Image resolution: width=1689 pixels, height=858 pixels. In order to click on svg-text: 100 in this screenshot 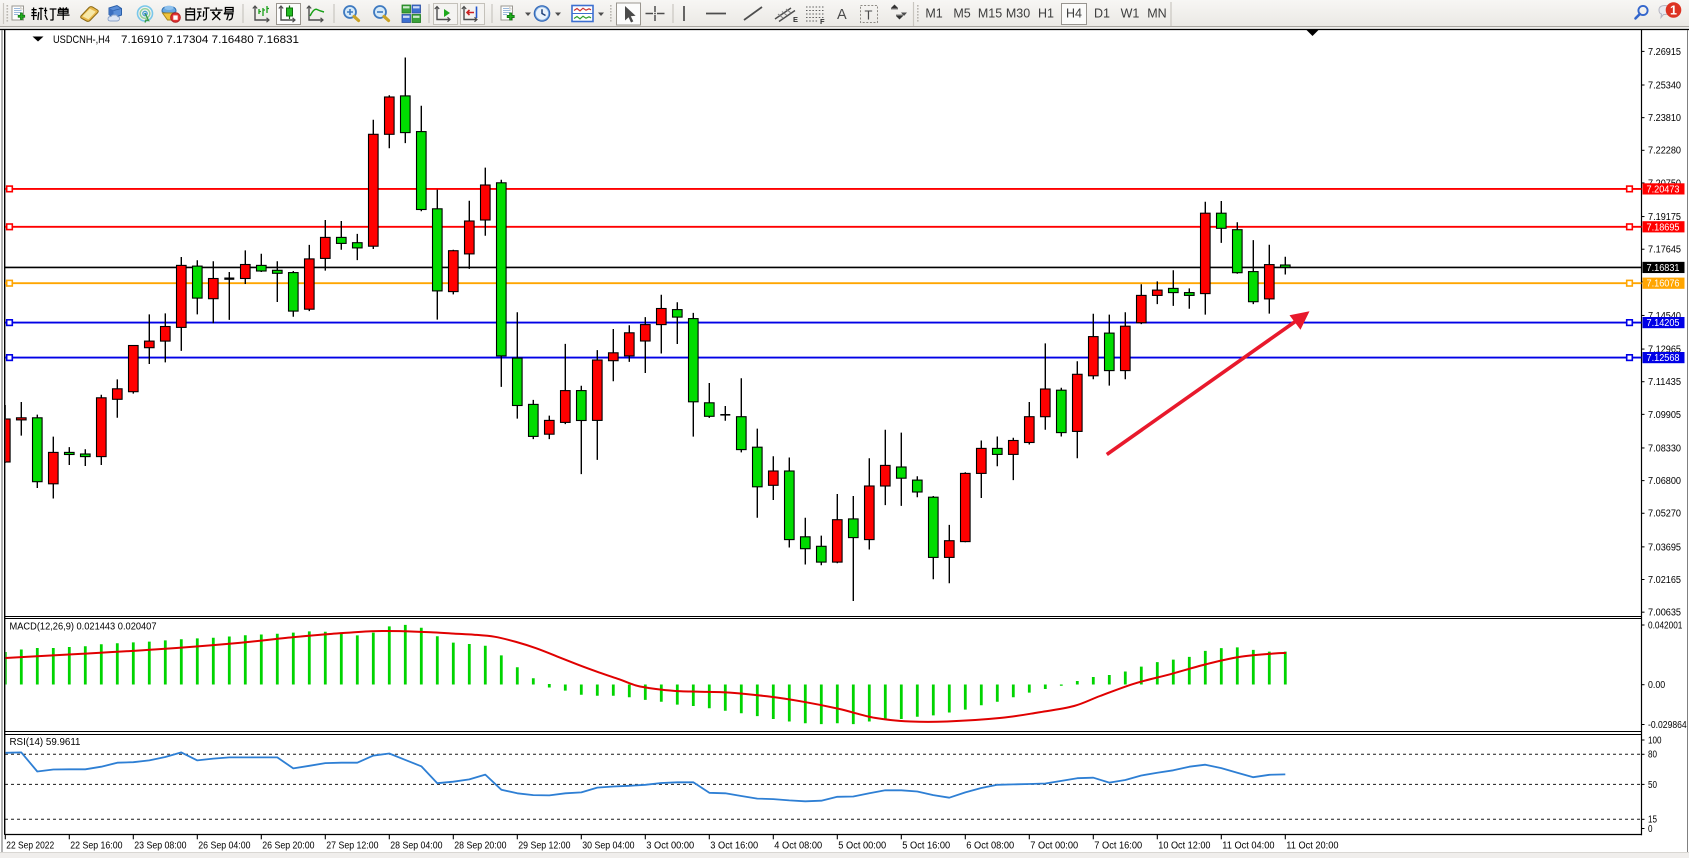, I will do `click(1655, 740)`.